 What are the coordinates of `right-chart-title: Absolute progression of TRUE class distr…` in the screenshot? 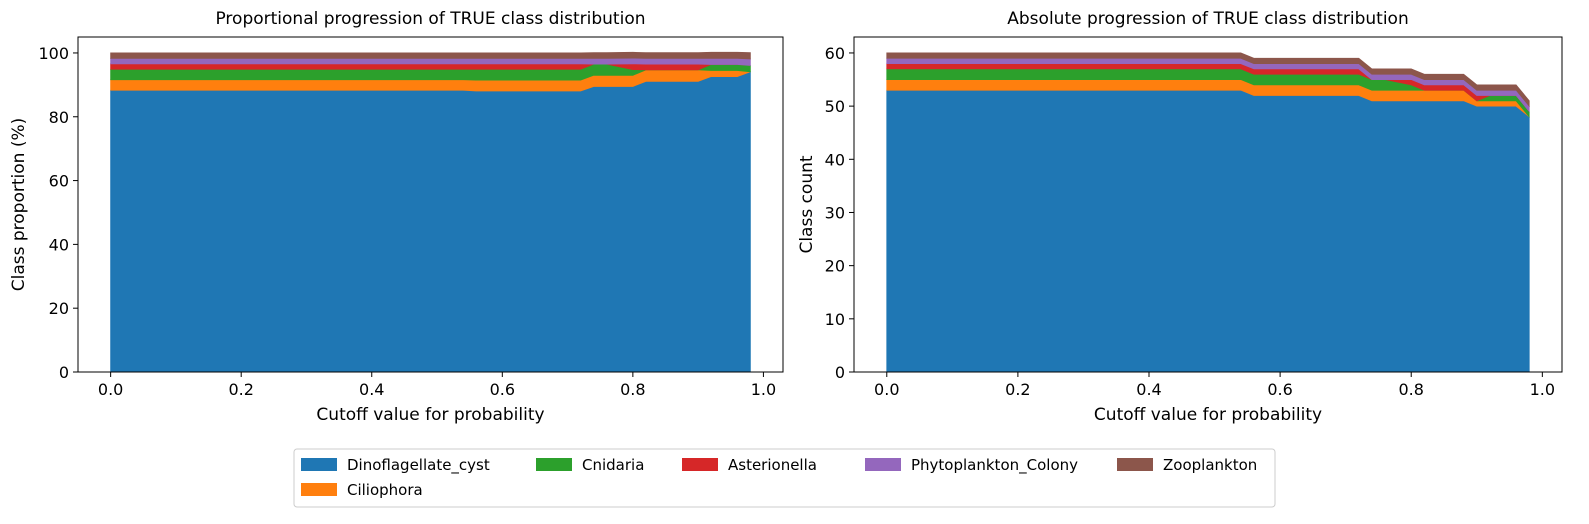 It's located at (1207, 19).